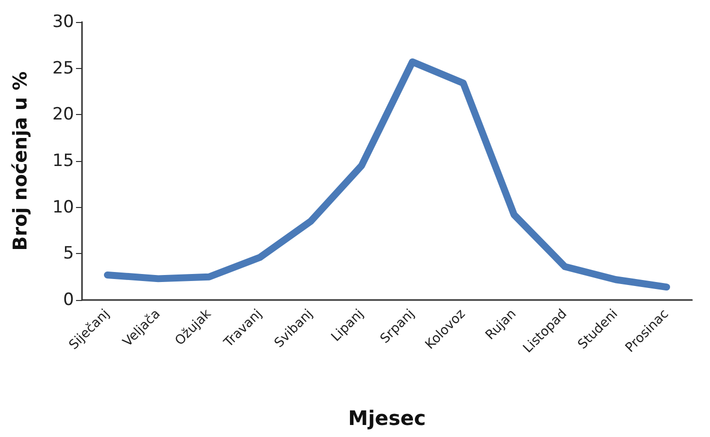  Describe the element at coordinates (21, 161) in the screenshot. I see `y-axis-title: Broj noćenja u %` at that location.